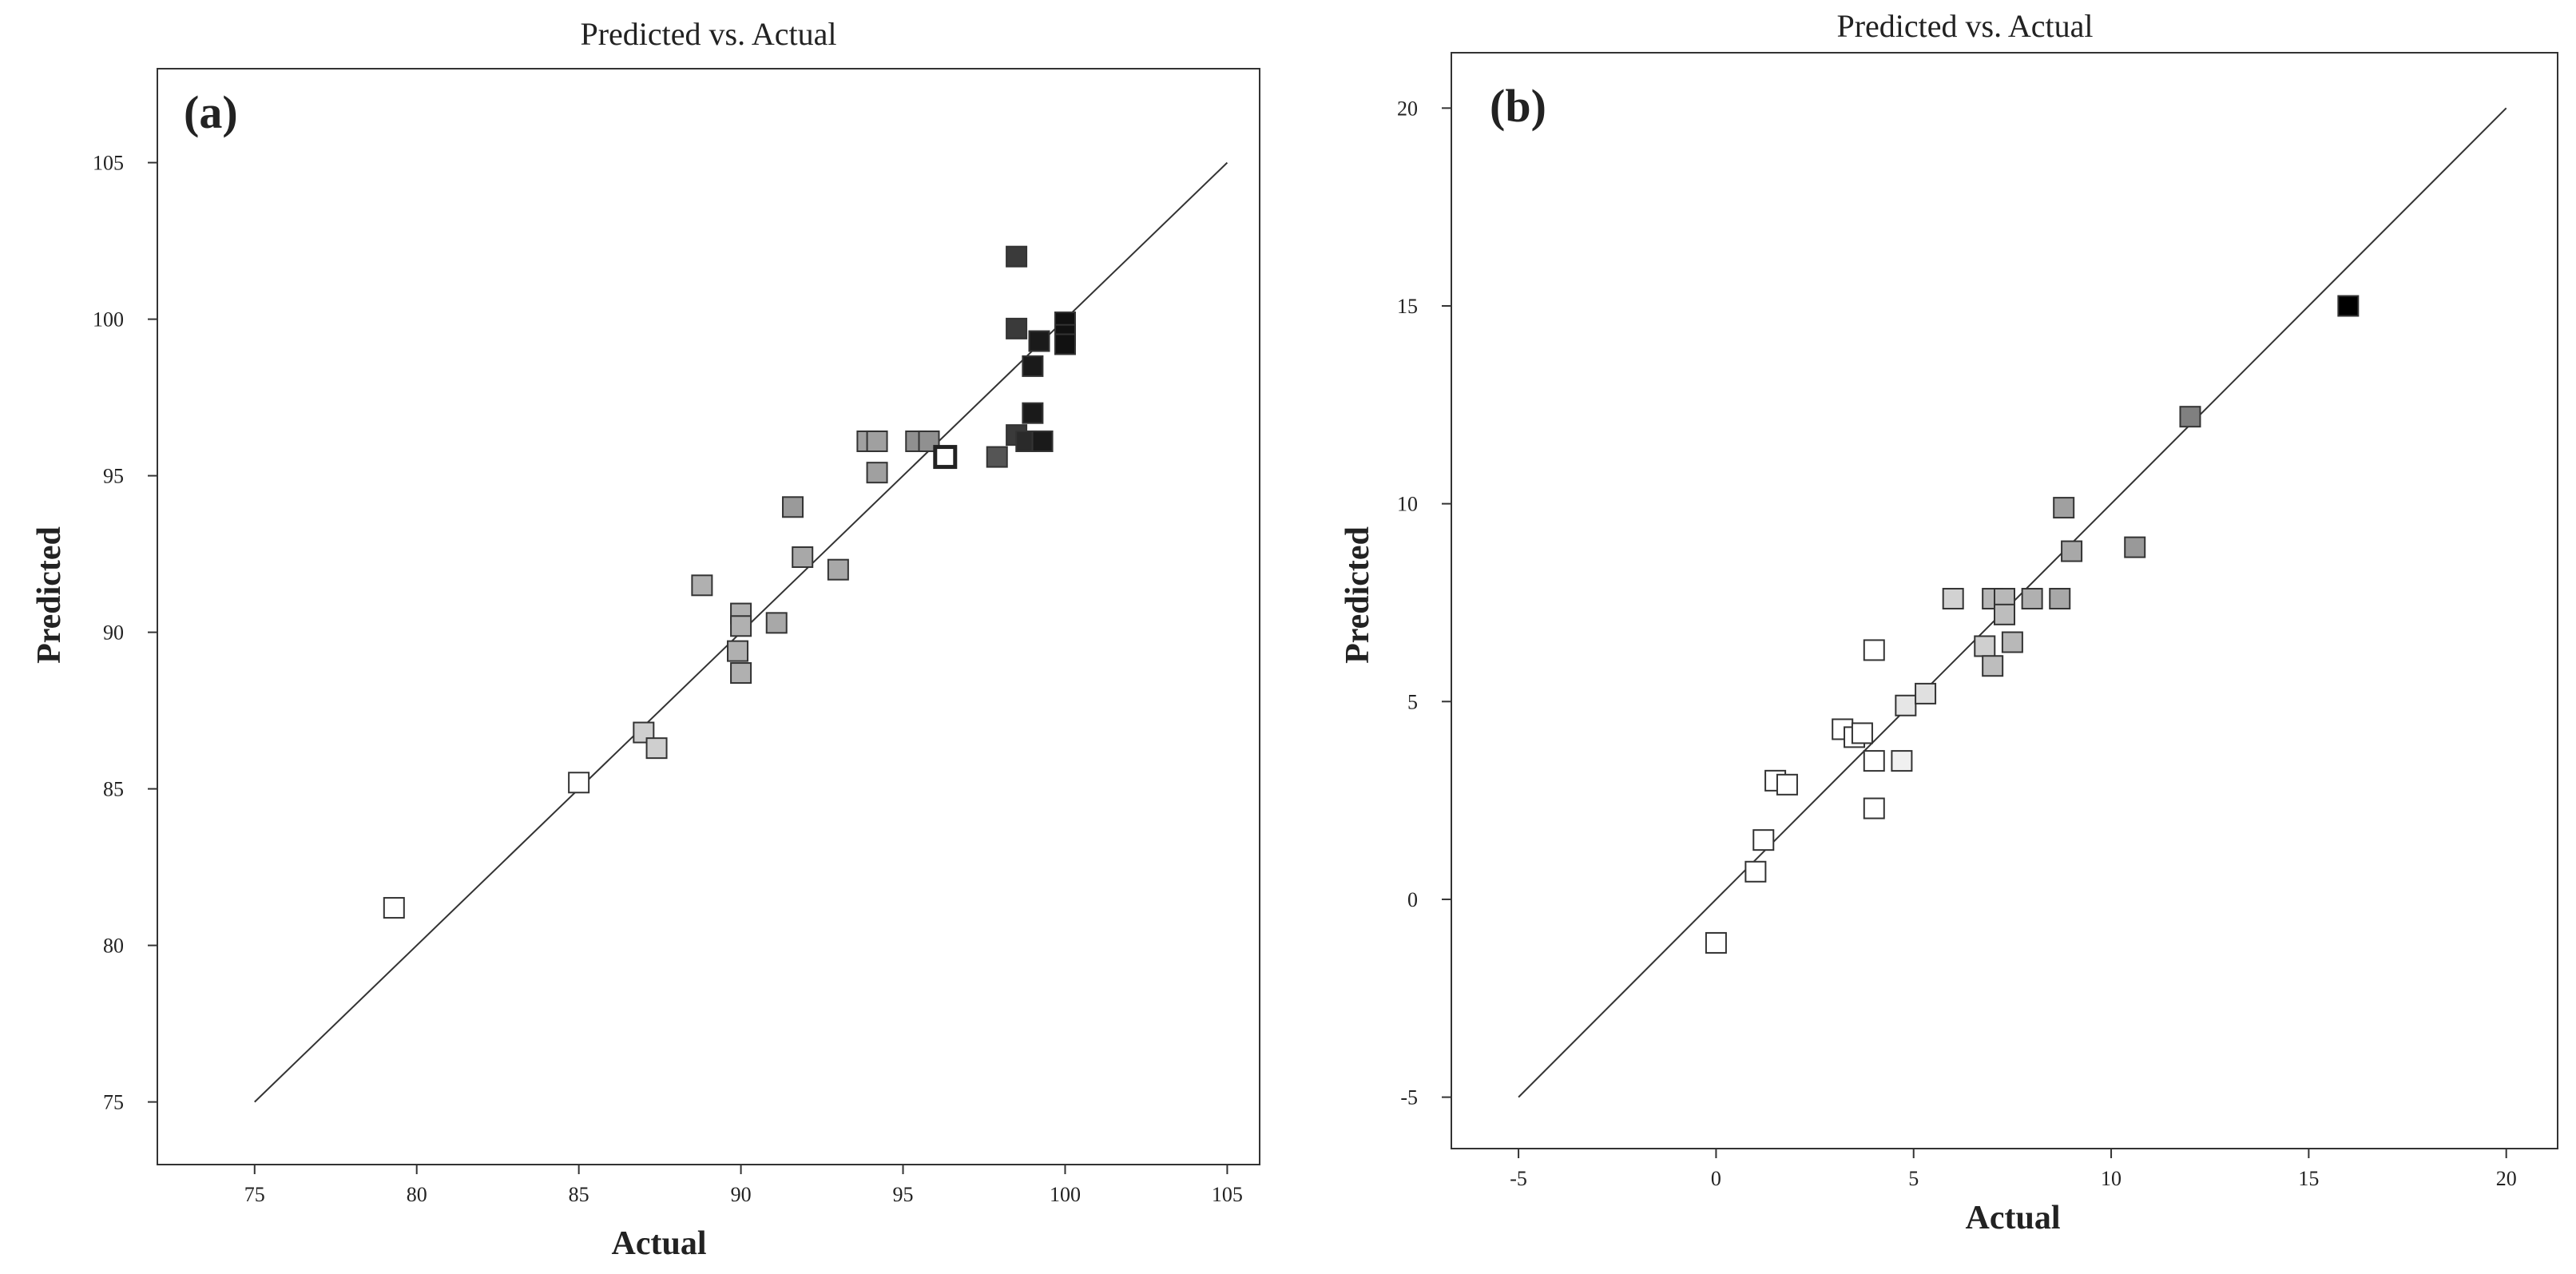 The width and height of the screenshot is (2576, 1274). I want to click on chart-a-y-tick-label: 80, so click(114, 946).